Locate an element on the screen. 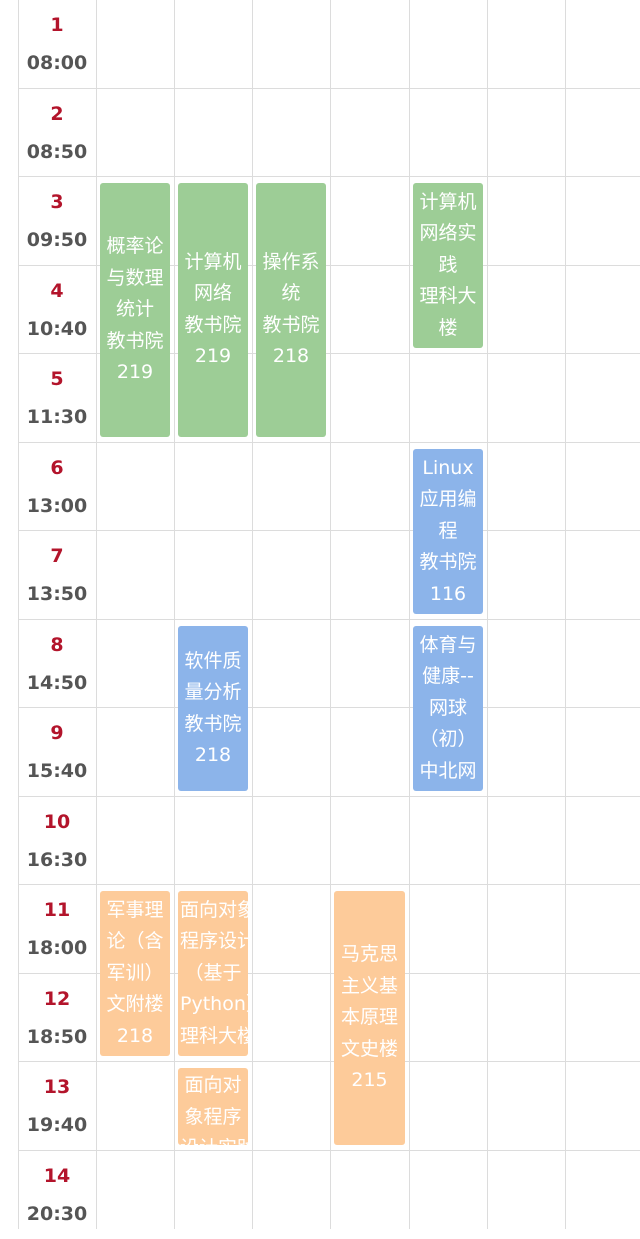 The image size is (640, 1239). course-text-line: 文史楼 is located at coordinates (369, 1048).